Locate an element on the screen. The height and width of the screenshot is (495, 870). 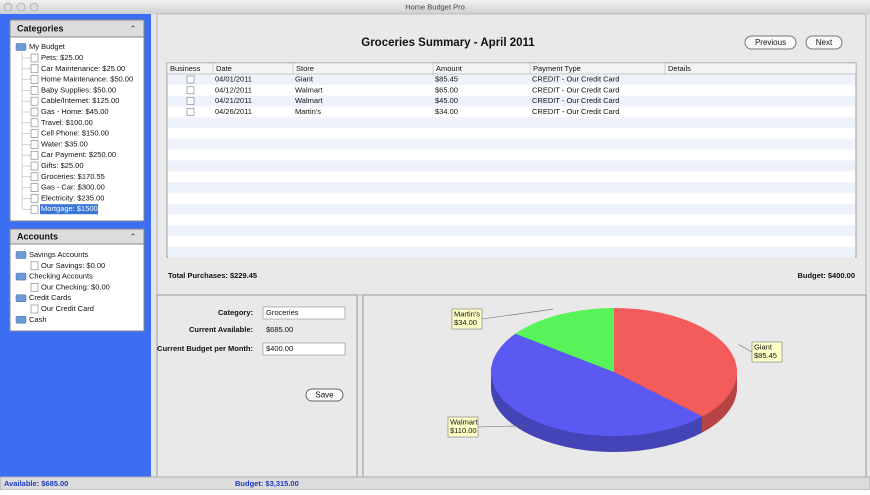
table-cell: $85.45 is located at coordinates (446, 78).